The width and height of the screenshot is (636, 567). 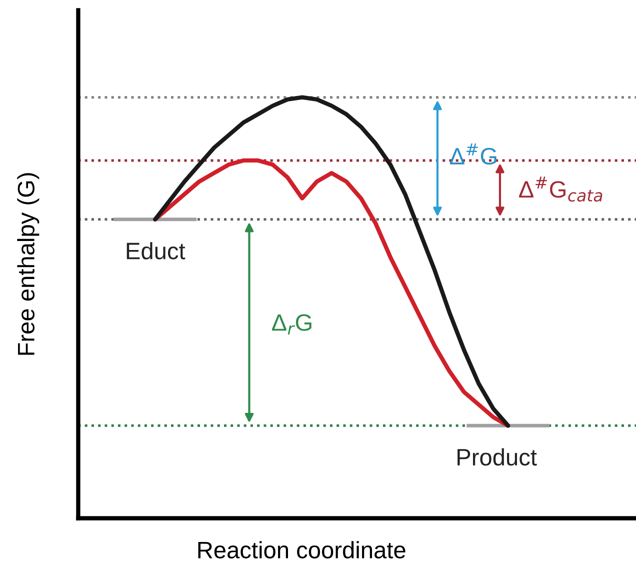 I want to click on annotation: Educt, so click(x=156, y=251).